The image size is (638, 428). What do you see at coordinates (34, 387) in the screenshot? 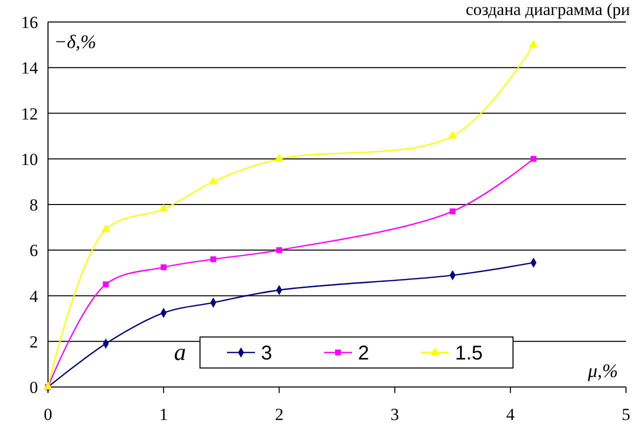
I see `y-tick-label: 0` at bounding box center [34, 387].